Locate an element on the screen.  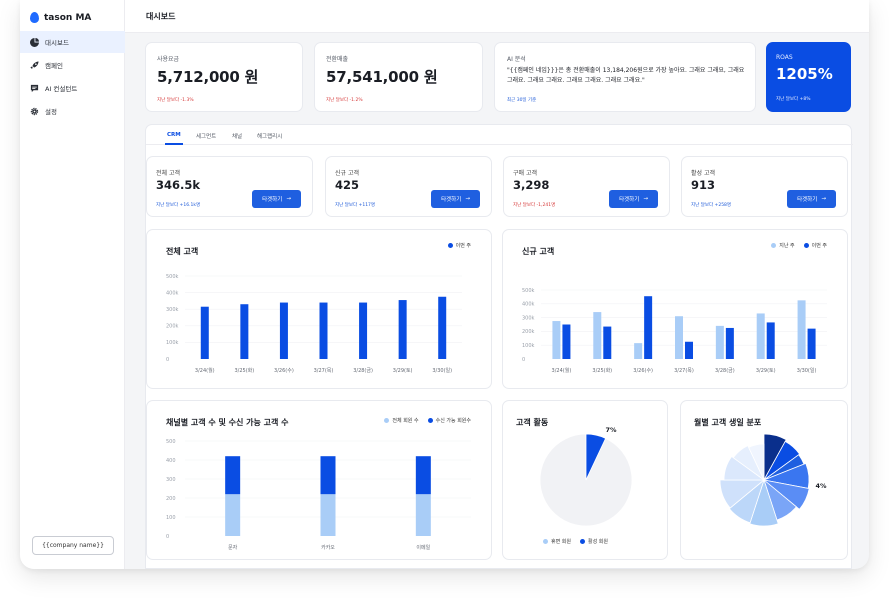
y-tick-label: 500k is located at coordinates (528, 291).